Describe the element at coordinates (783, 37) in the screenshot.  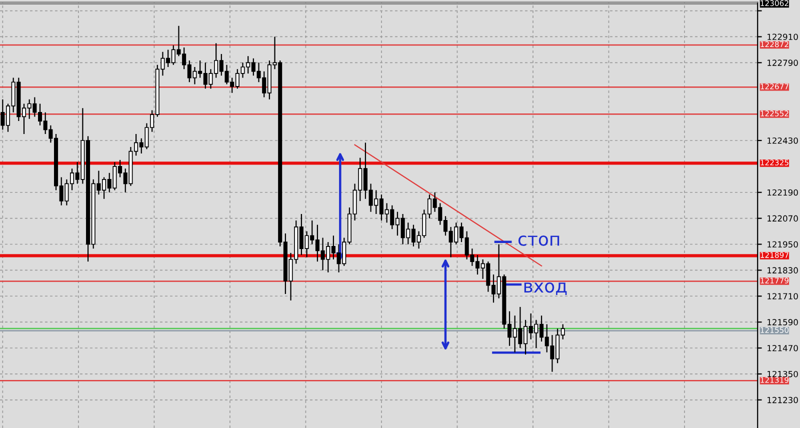
I see `y-tick-label: 122910` at that location.